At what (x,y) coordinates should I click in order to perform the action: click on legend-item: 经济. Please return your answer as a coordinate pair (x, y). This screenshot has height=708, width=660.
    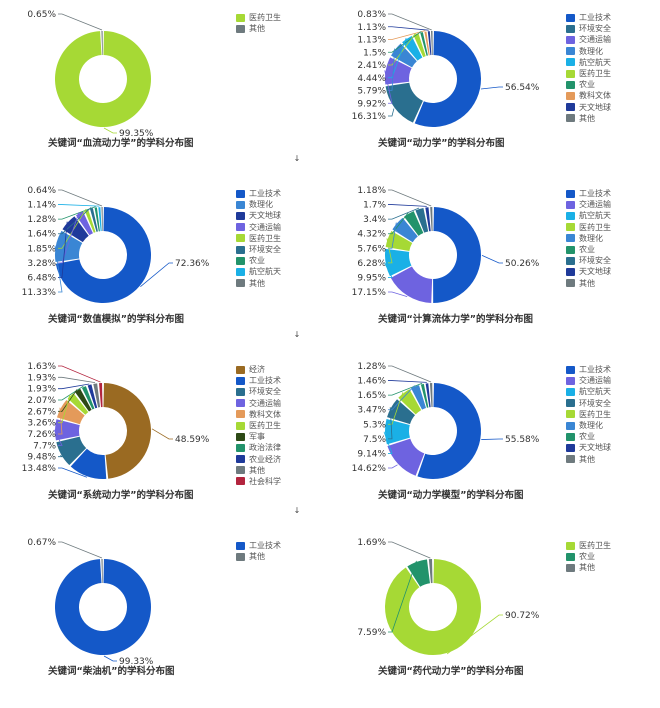
    Looking at the image, I should click on (258, 369).